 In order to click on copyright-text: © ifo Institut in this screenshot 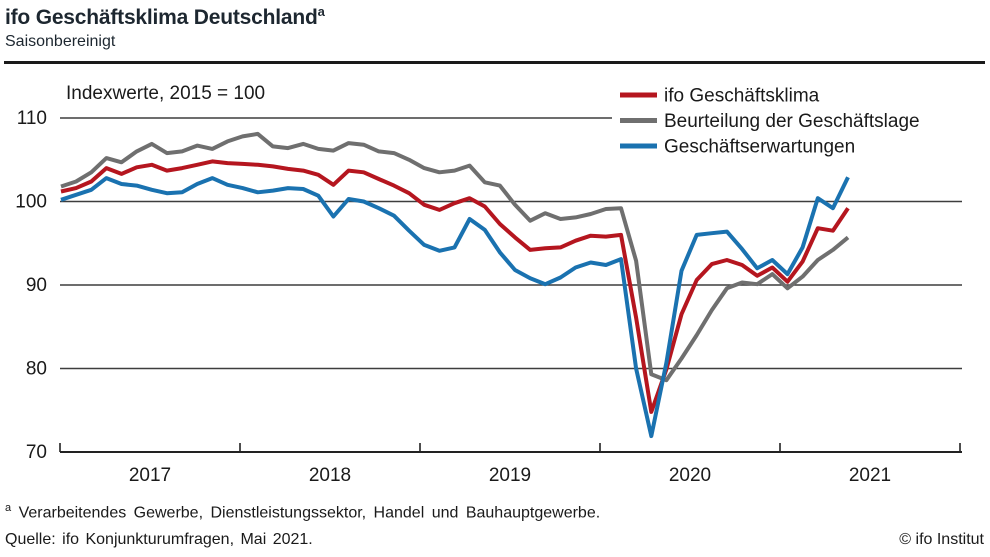, I will do `click(941, 540)`.